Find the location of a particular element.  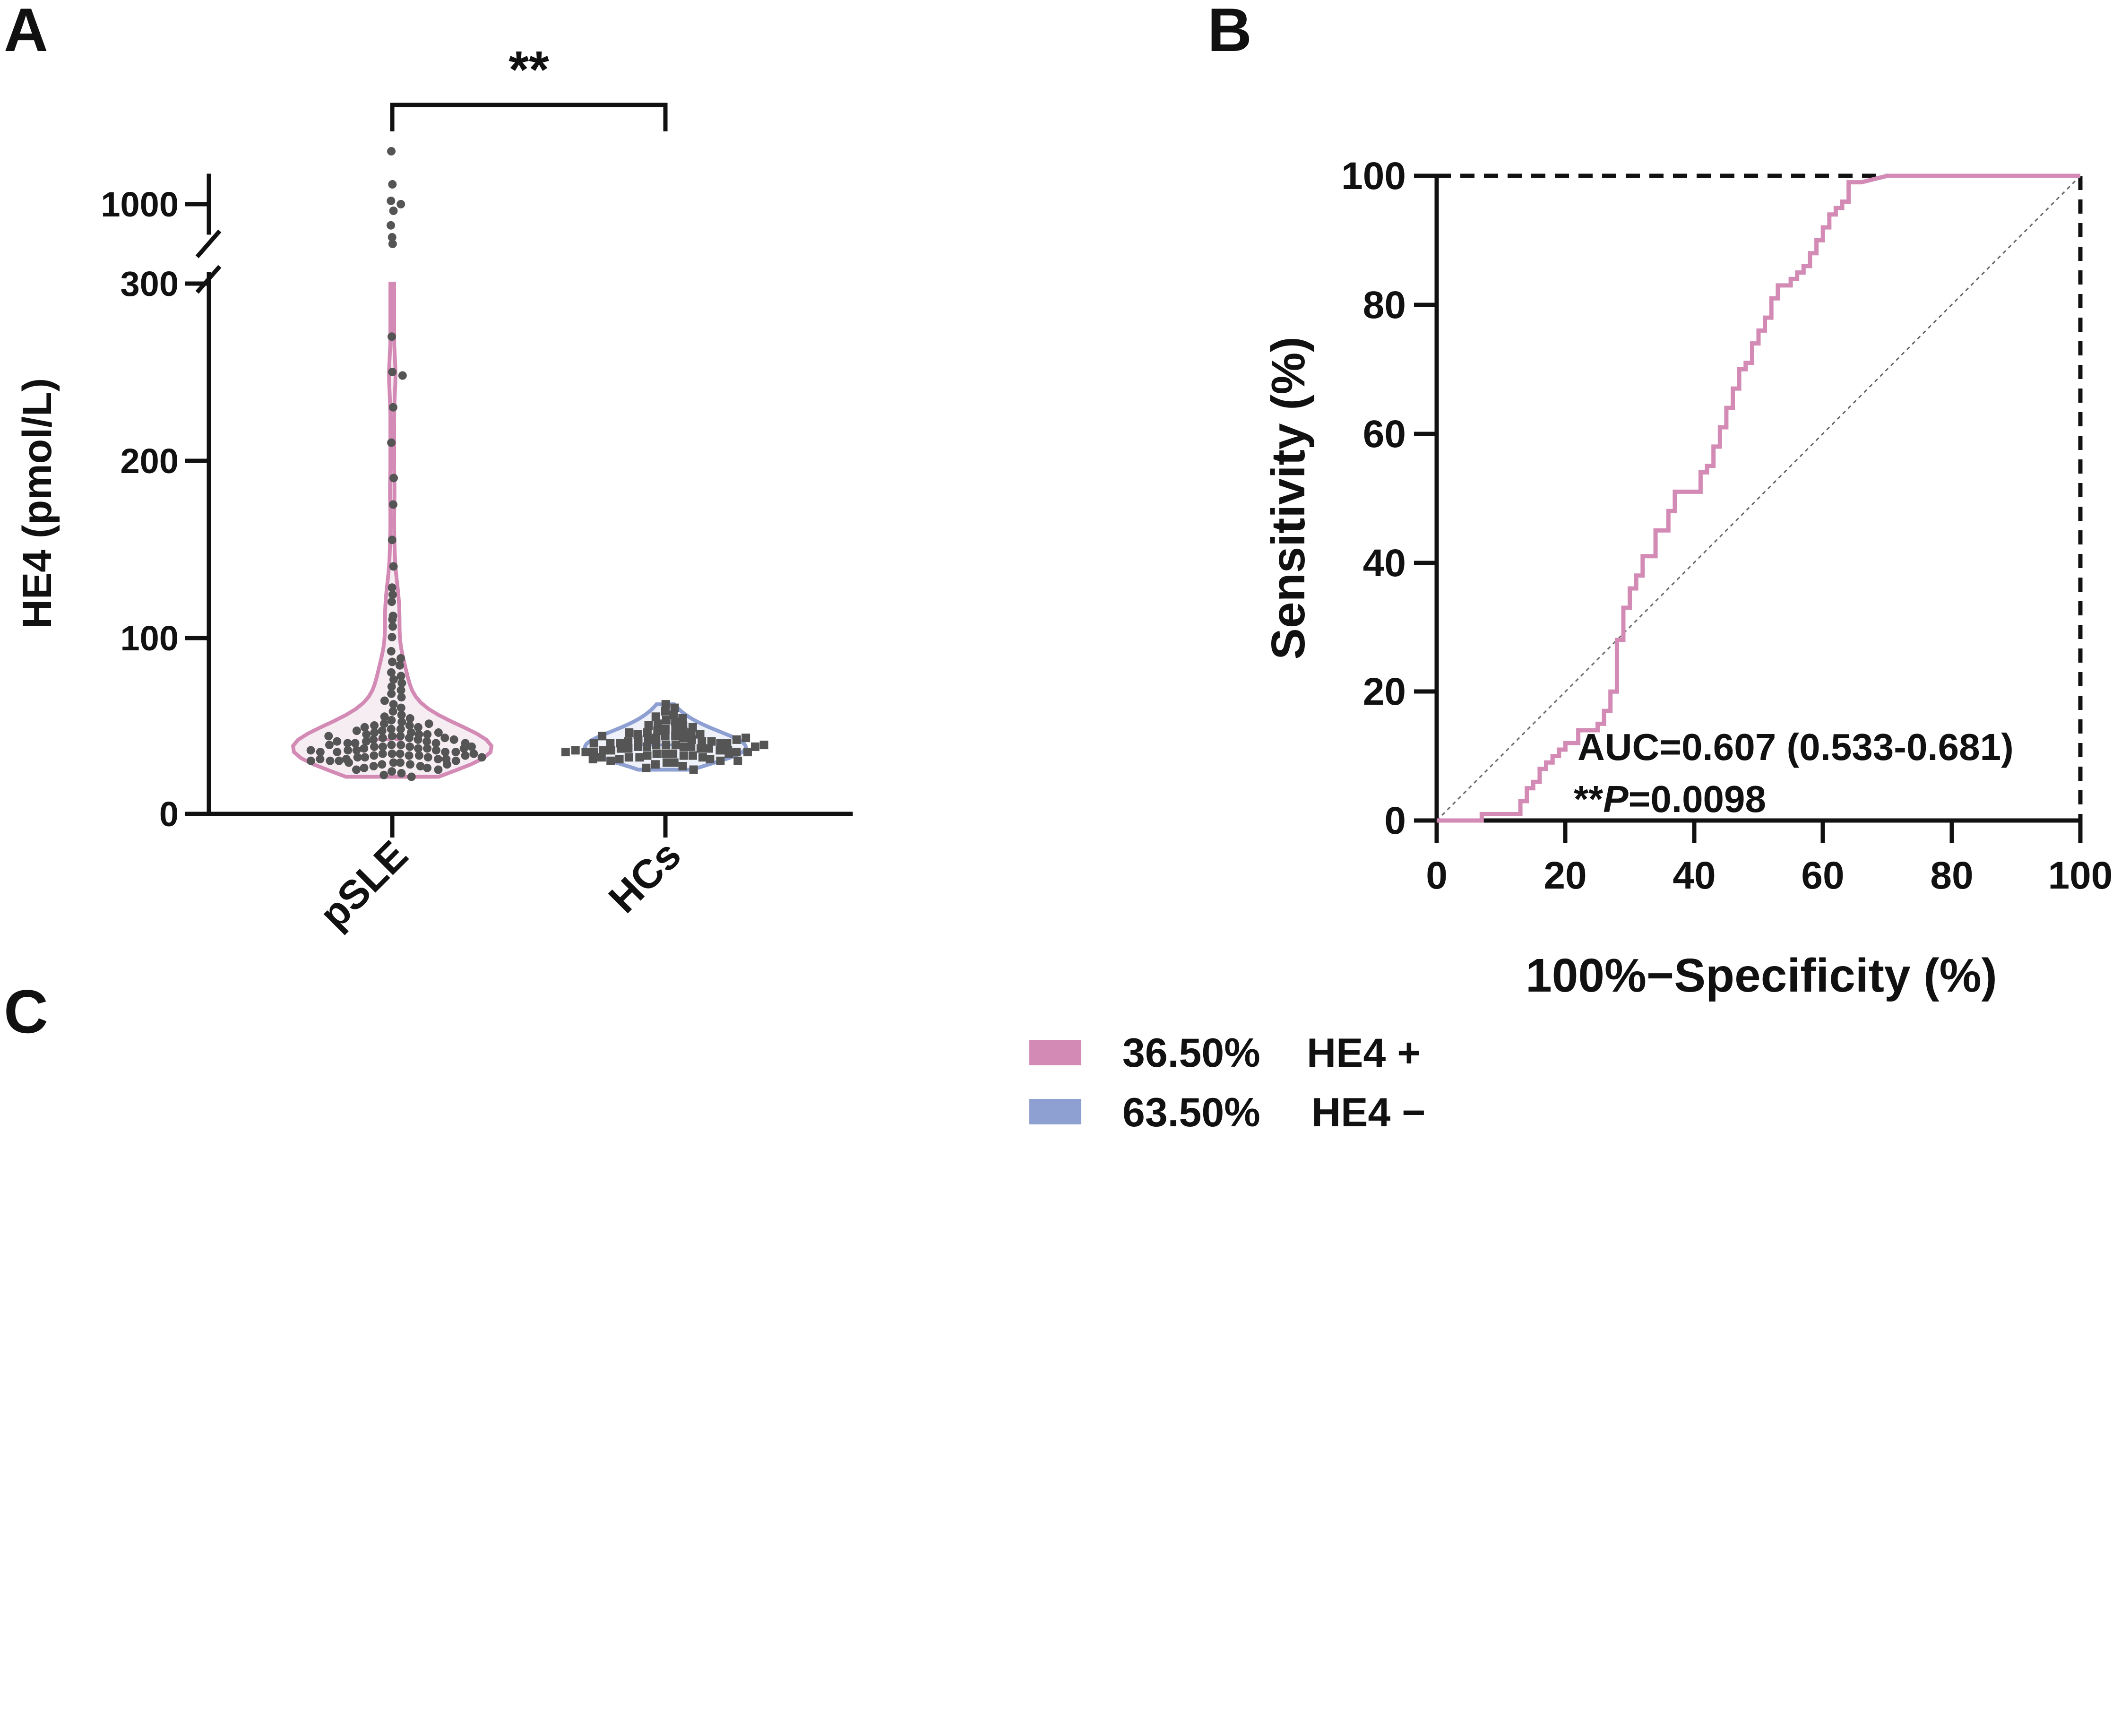

donut-slices is located at coordinates (652, 1326).